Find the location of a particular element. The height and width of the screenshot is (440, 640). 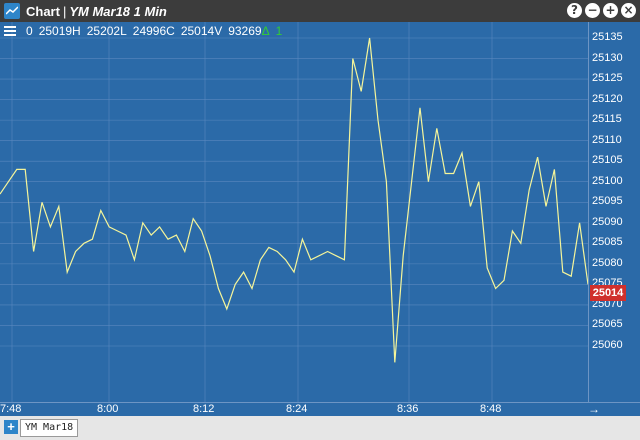

window-controls: ? − + × is located at coordinates (601, 10).